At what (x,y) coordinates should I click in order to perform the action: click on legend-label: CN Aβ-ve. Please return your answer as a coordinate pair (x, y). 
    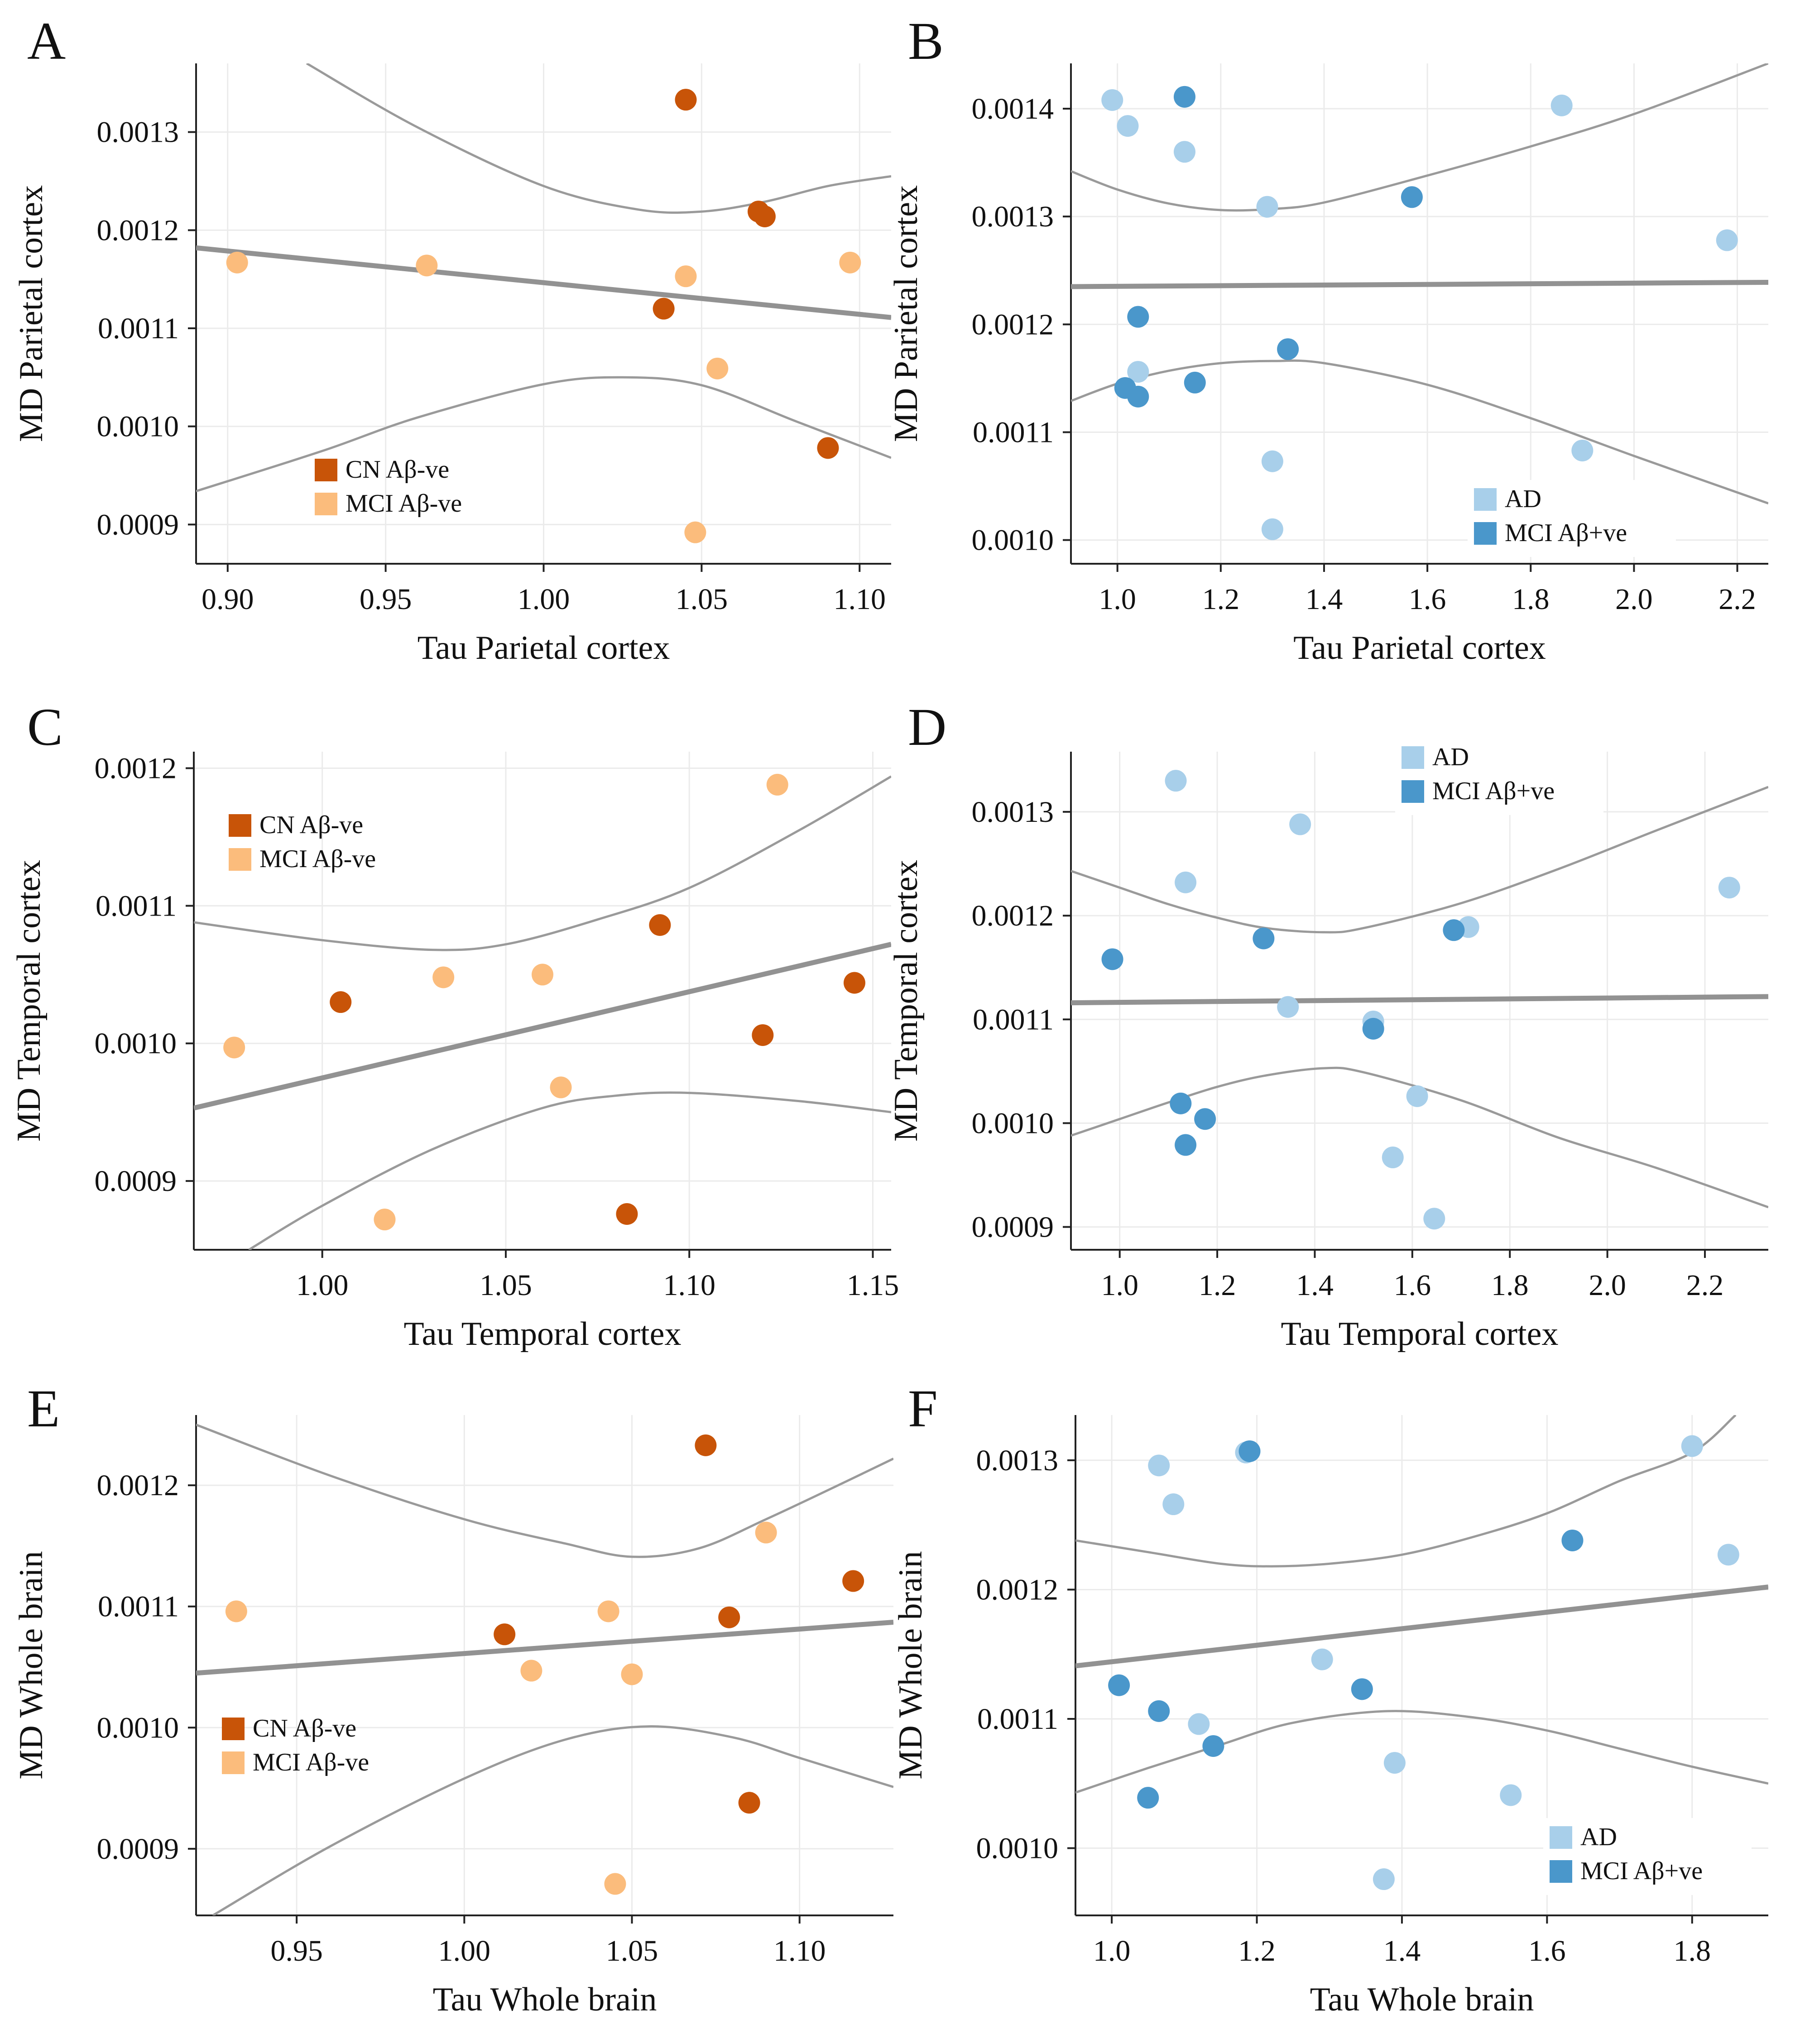
    Looking at the image, I should click on (398, 470).